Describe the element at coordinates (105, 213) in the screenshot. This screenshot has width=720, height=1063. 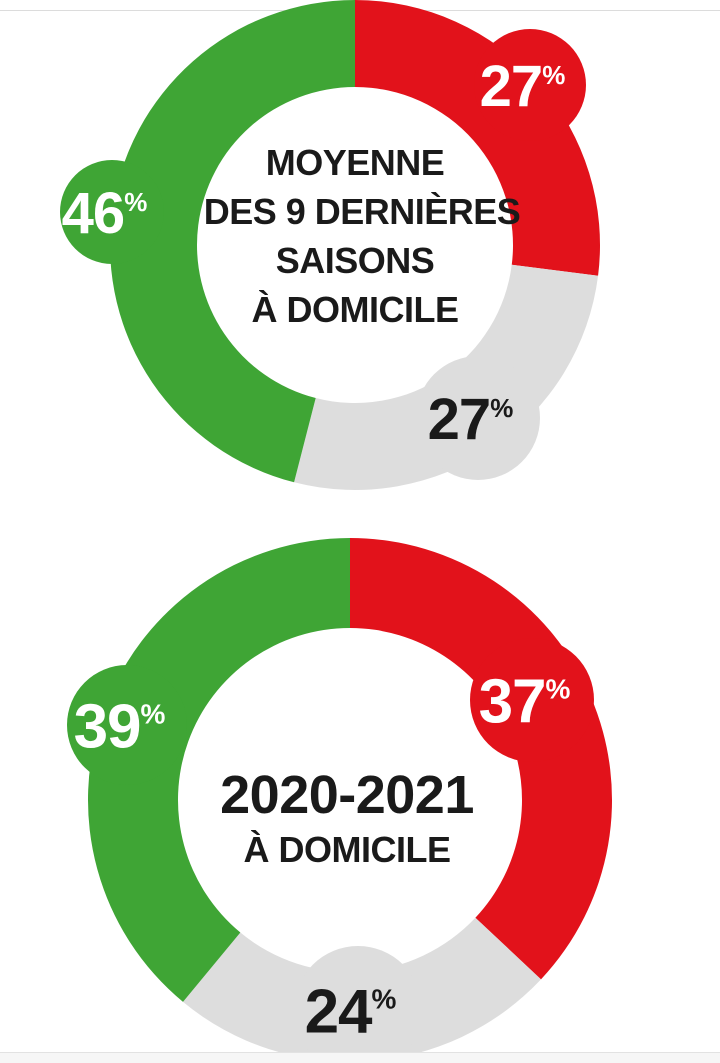
I see `donut-1-green-value-label: 46%` at that location.